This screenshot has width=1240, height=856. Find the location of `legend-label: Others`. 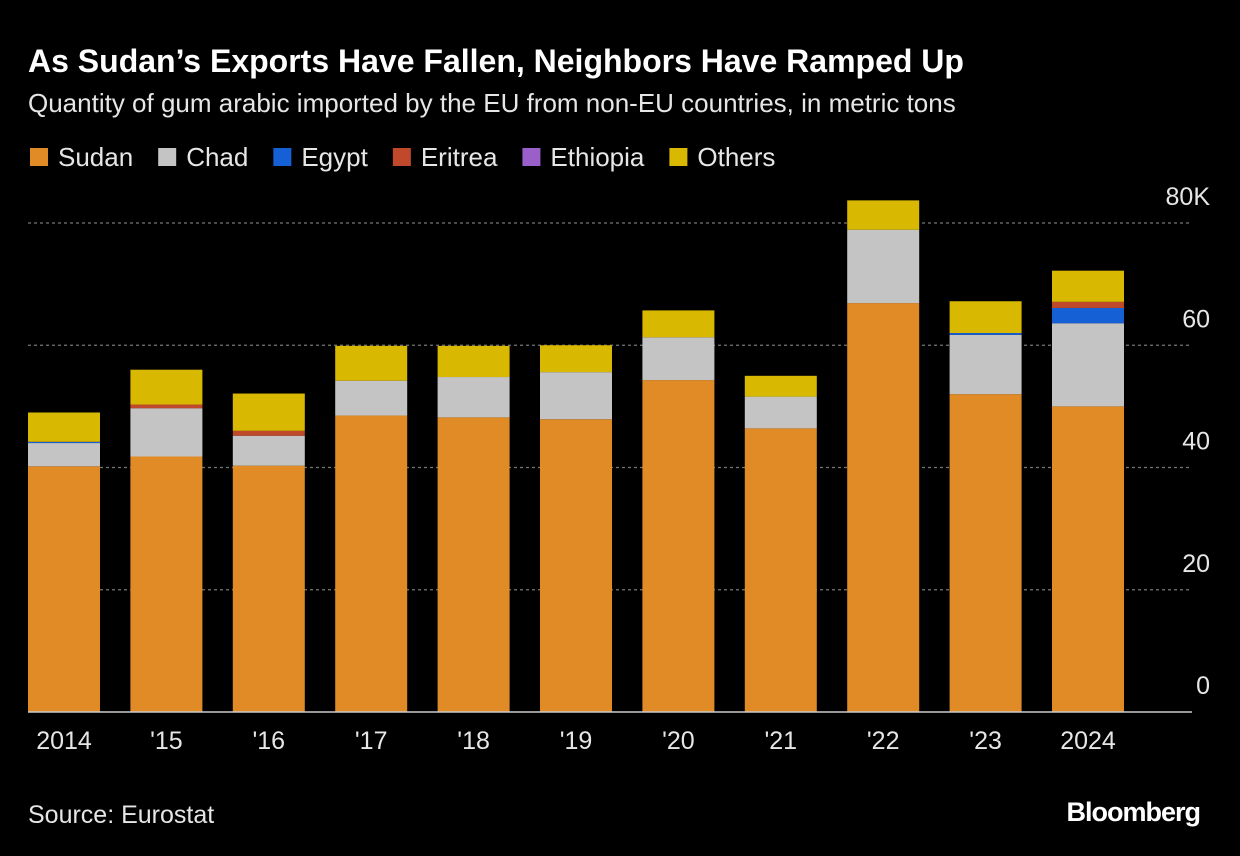

legend-label: Others is located at coordinates (736, 157).